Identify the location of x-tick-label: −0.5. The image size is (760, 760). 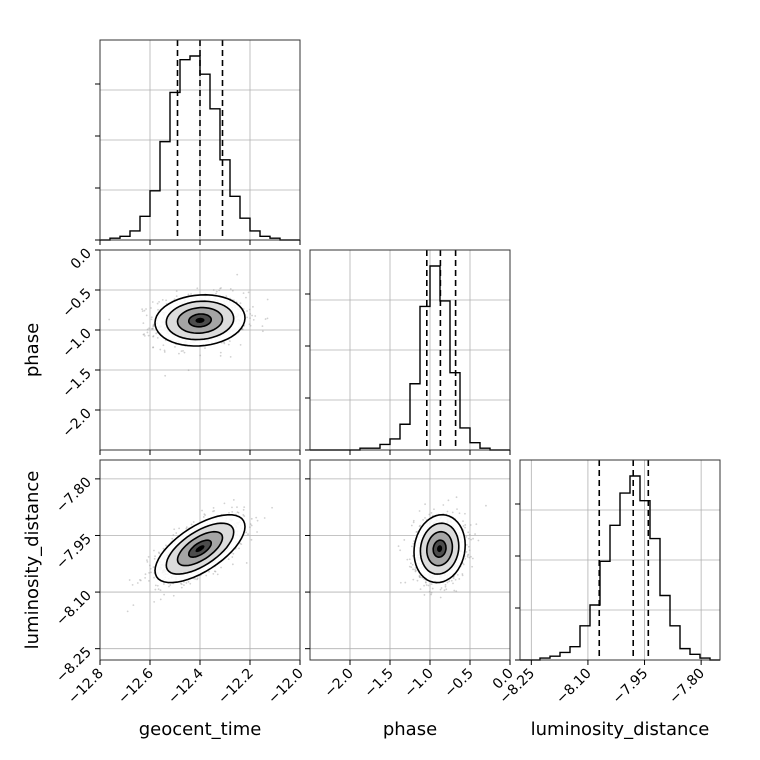
(458, 683).